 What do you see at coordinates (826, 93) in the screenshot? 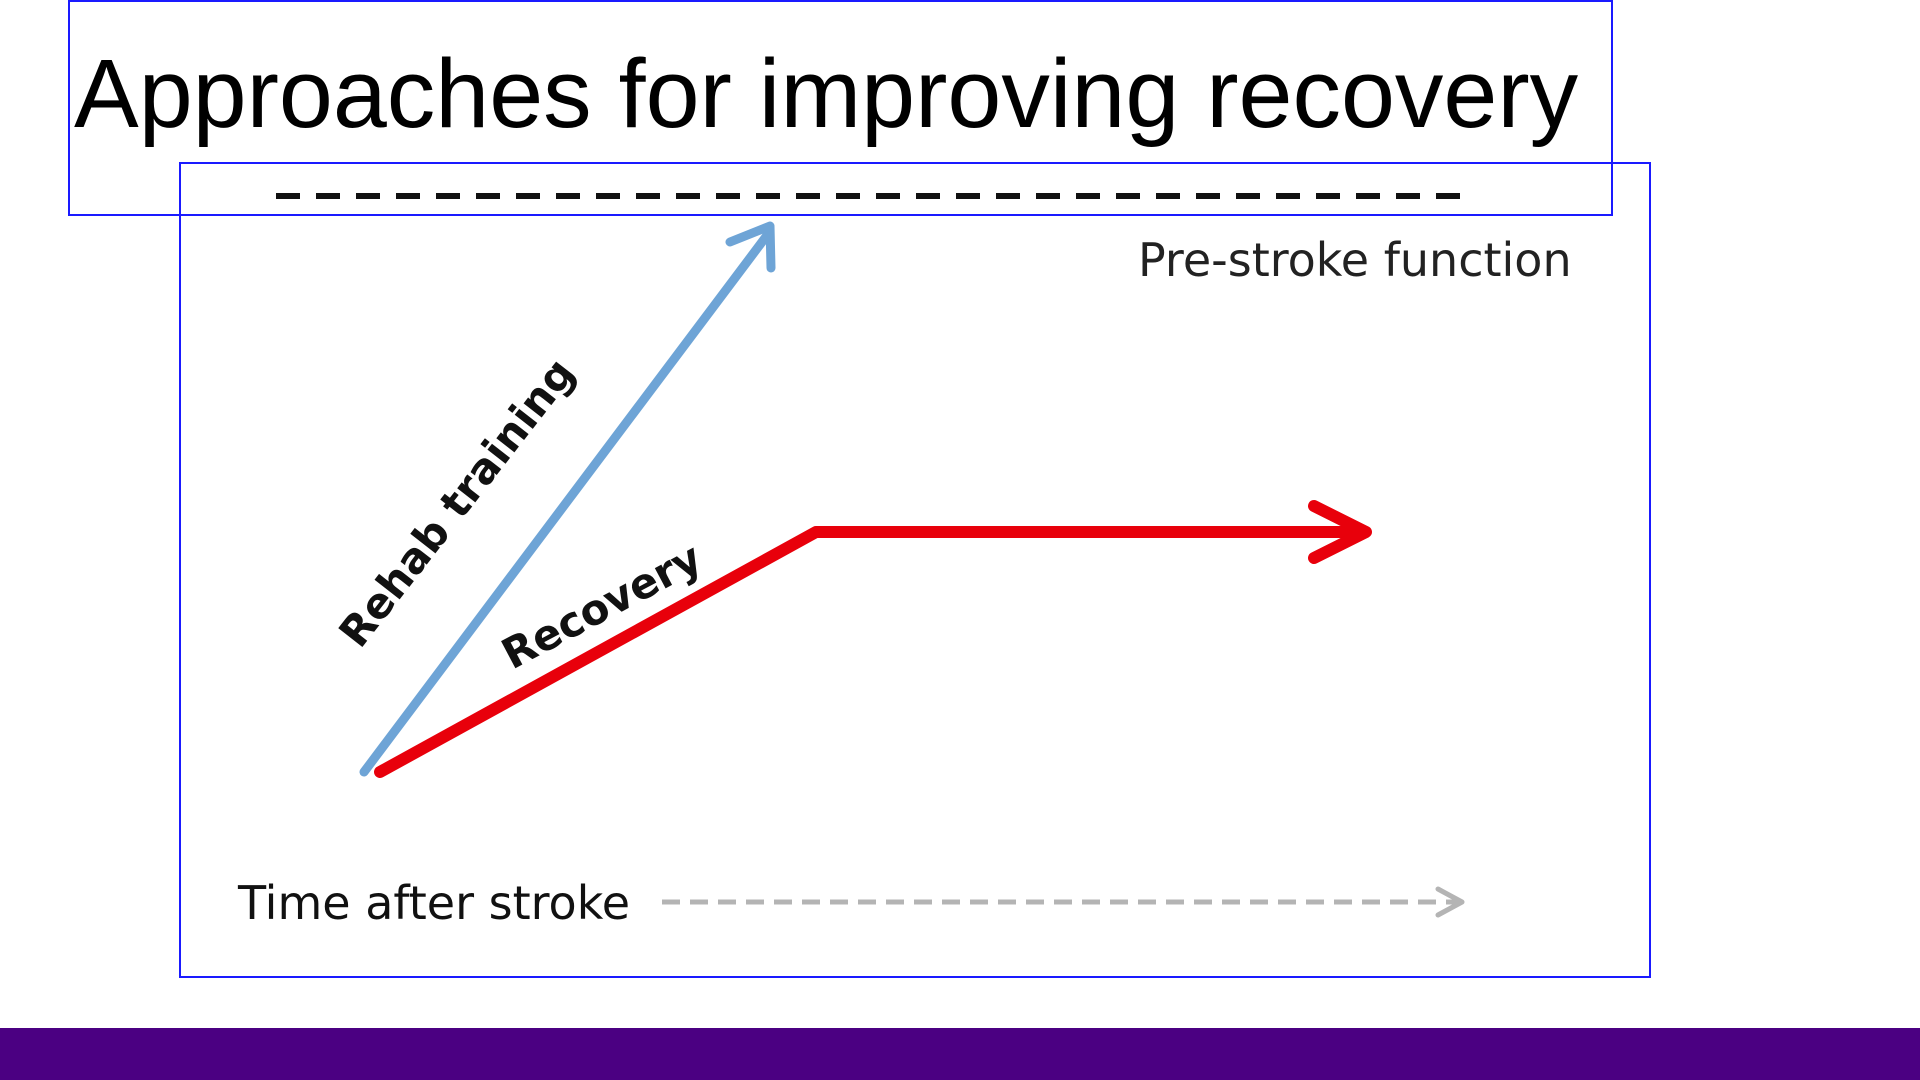
I see `slide-title: Approaches for improving recovery` at bounding box center [826, 93].